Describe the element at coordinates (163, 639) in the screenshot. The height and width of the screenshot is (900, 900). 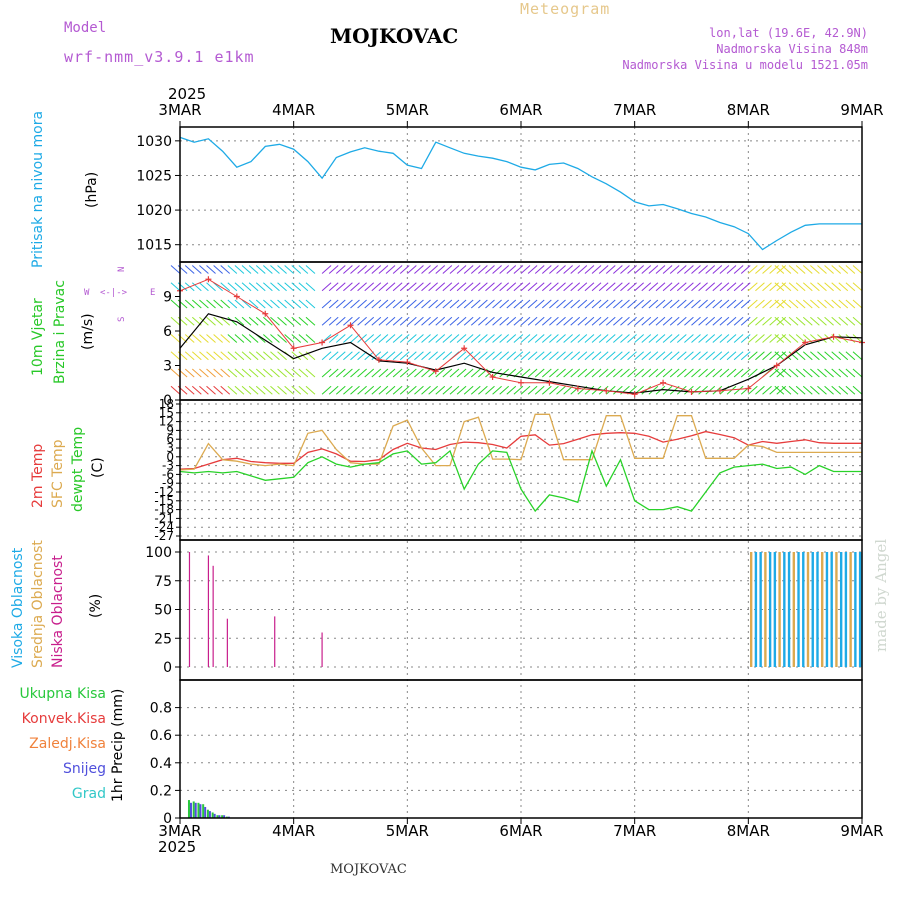
I see `cloud-tick-label: 25` at that location.